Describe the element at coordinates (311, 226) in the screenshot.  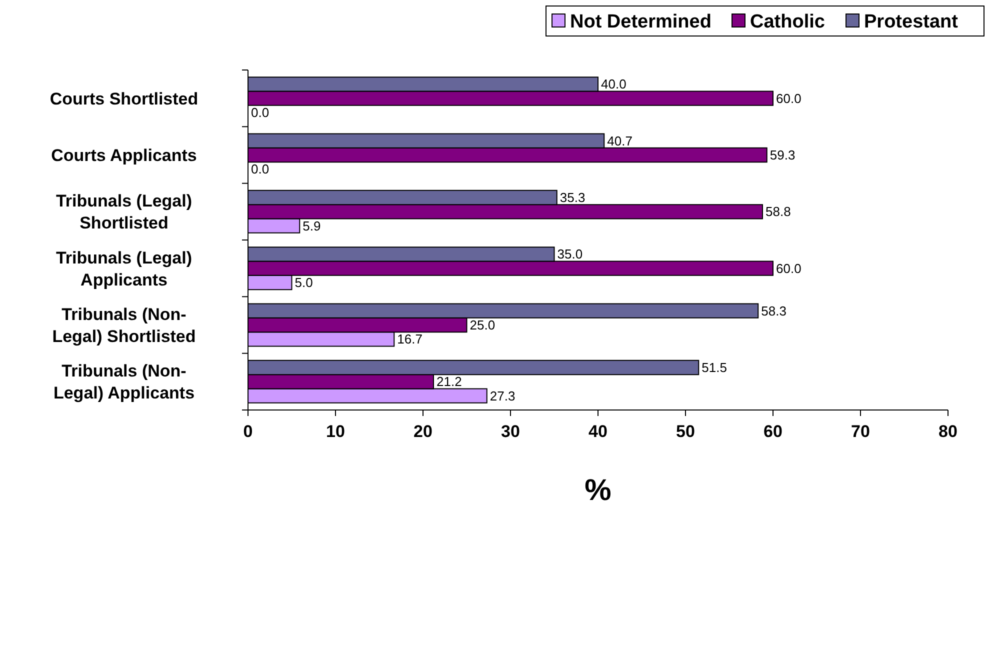
I see `data-label: 5.9` at that location.